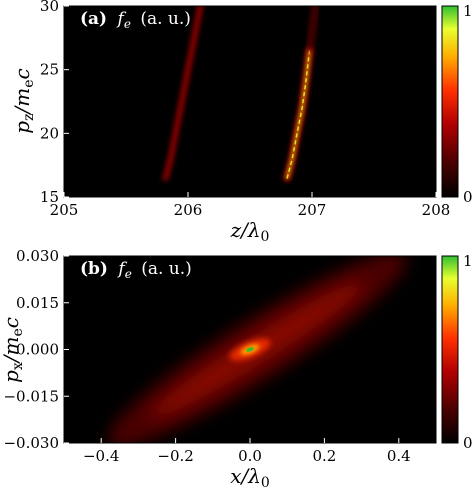 The image size is (474, 489). I want to click on heatmap-peak-core, so click(250, 349).